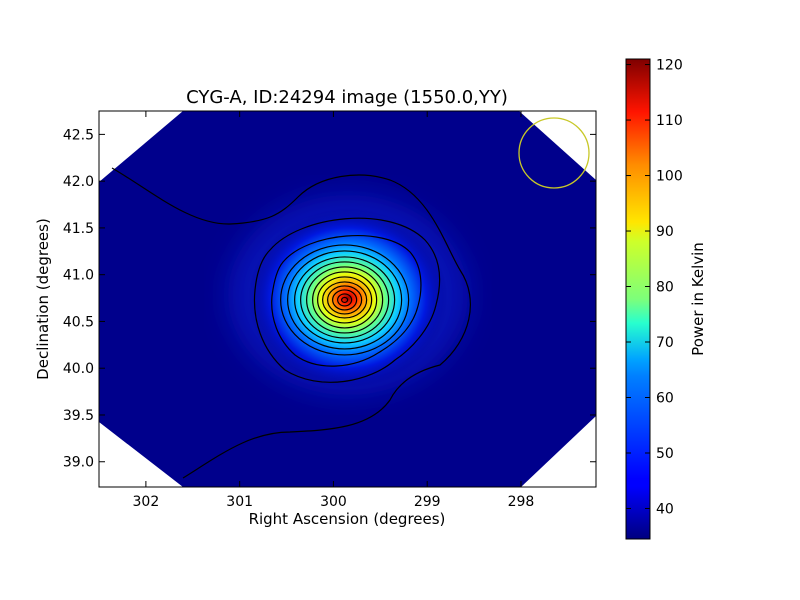  What do you see at coordinates (78, 369) in the screenshot?
I see `y-tick-label: 40.0` at bounding box center [78, 369].